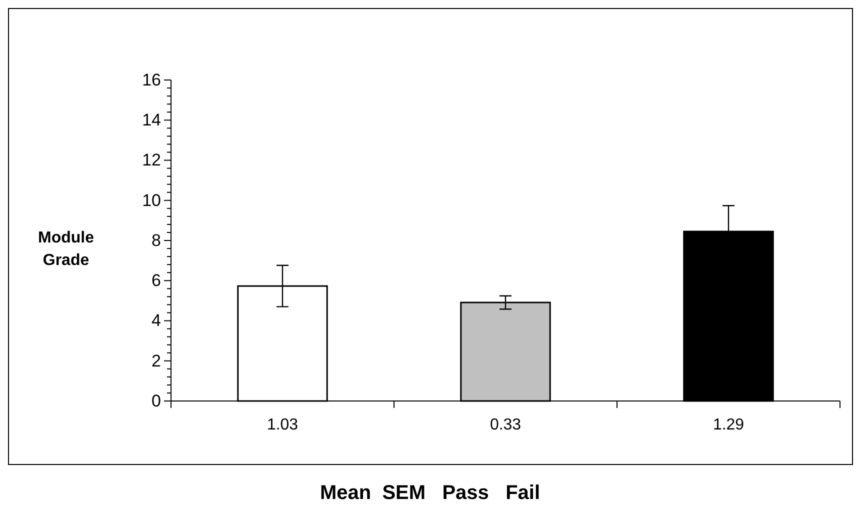 The height and width of the screenshot is (507, 861). Describe the element at coordinates (151, 200) in the screenshot. I see `y-tick-label: 10` at that location.